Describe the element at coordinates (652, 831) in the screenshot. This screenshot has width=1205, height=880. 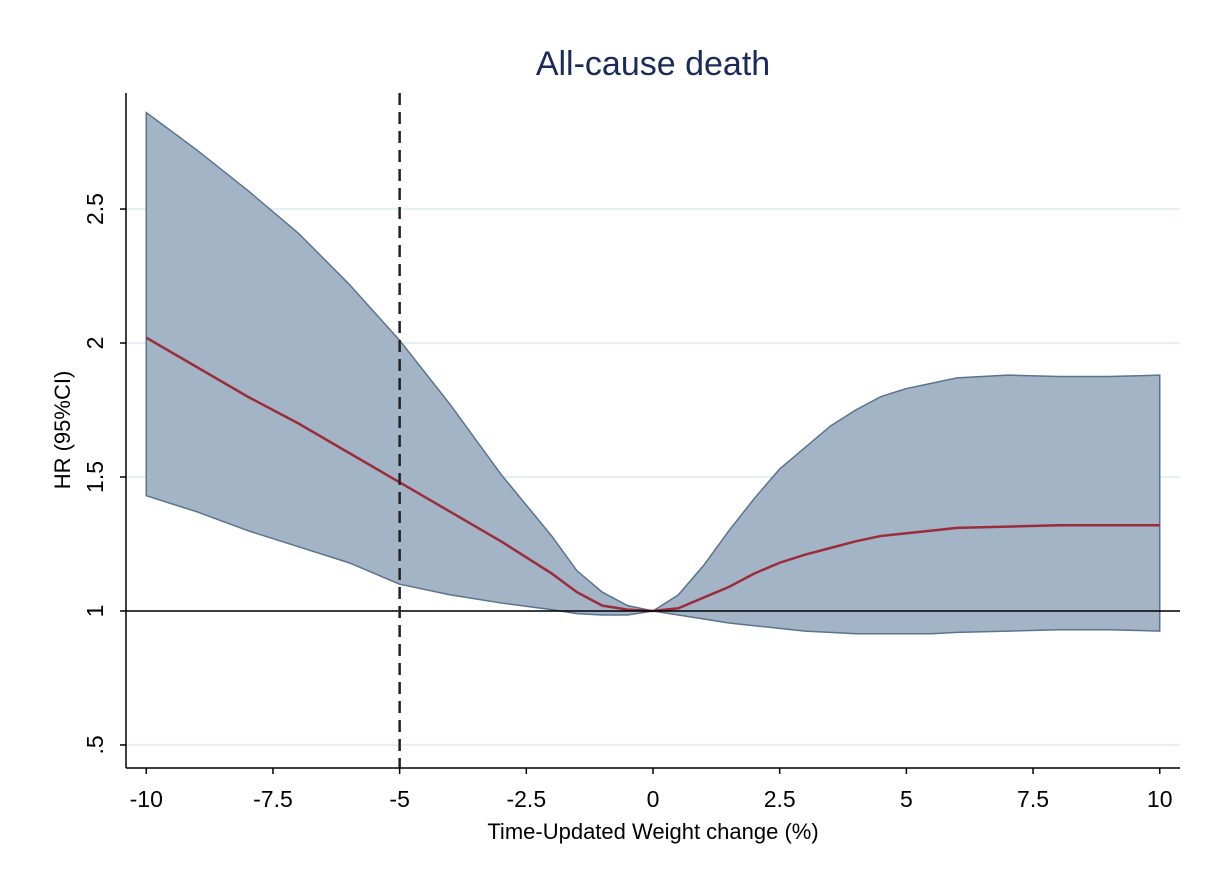
I see `x-axis-label: Time-Updated Weight change (%)` at that location.